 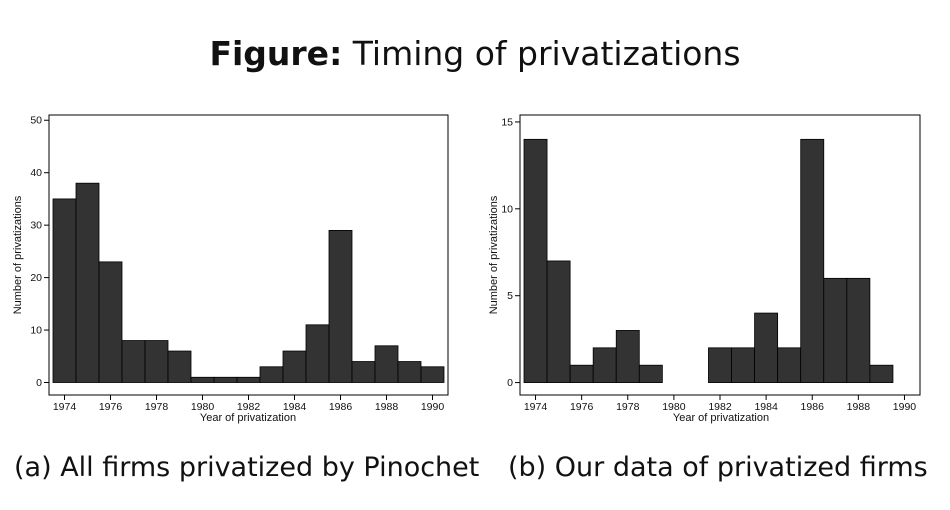 I want to click on y-tick-label: 30, so click(x=36, y=226).